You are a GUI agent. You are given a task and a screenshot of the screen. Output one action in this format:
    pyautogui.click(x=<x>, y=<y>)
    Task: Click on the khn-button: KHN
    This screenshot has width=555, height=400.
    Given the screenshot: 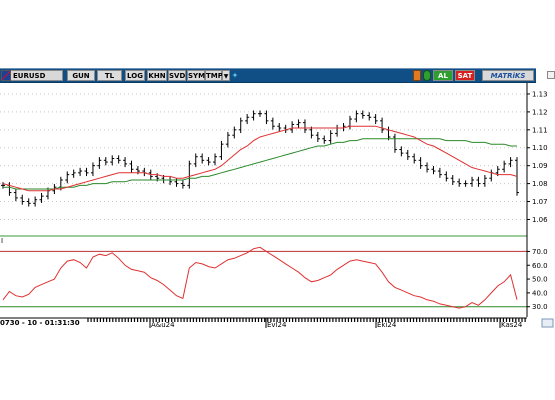 What is the action you would take?
    pyautogui.click(x=157, y=75)
    